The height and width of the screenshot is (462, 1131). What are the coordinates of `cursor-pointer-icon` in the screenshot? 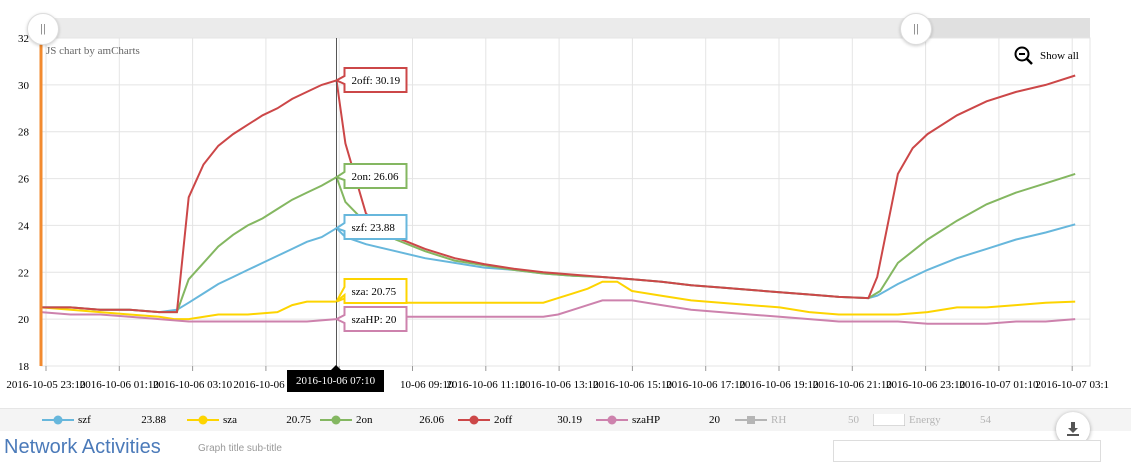 It's located at (336, 367).